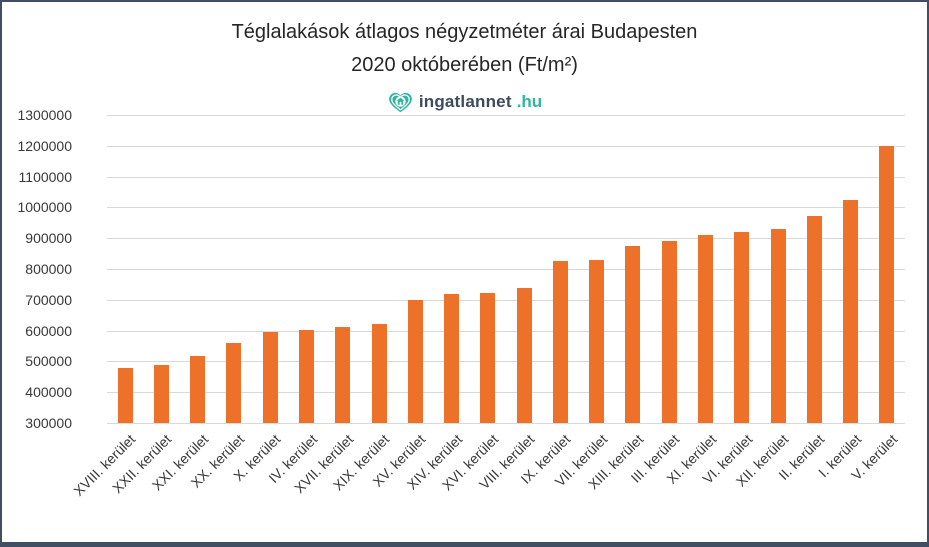  I want to click on y-tick-label: 500000, so click(48, 361).